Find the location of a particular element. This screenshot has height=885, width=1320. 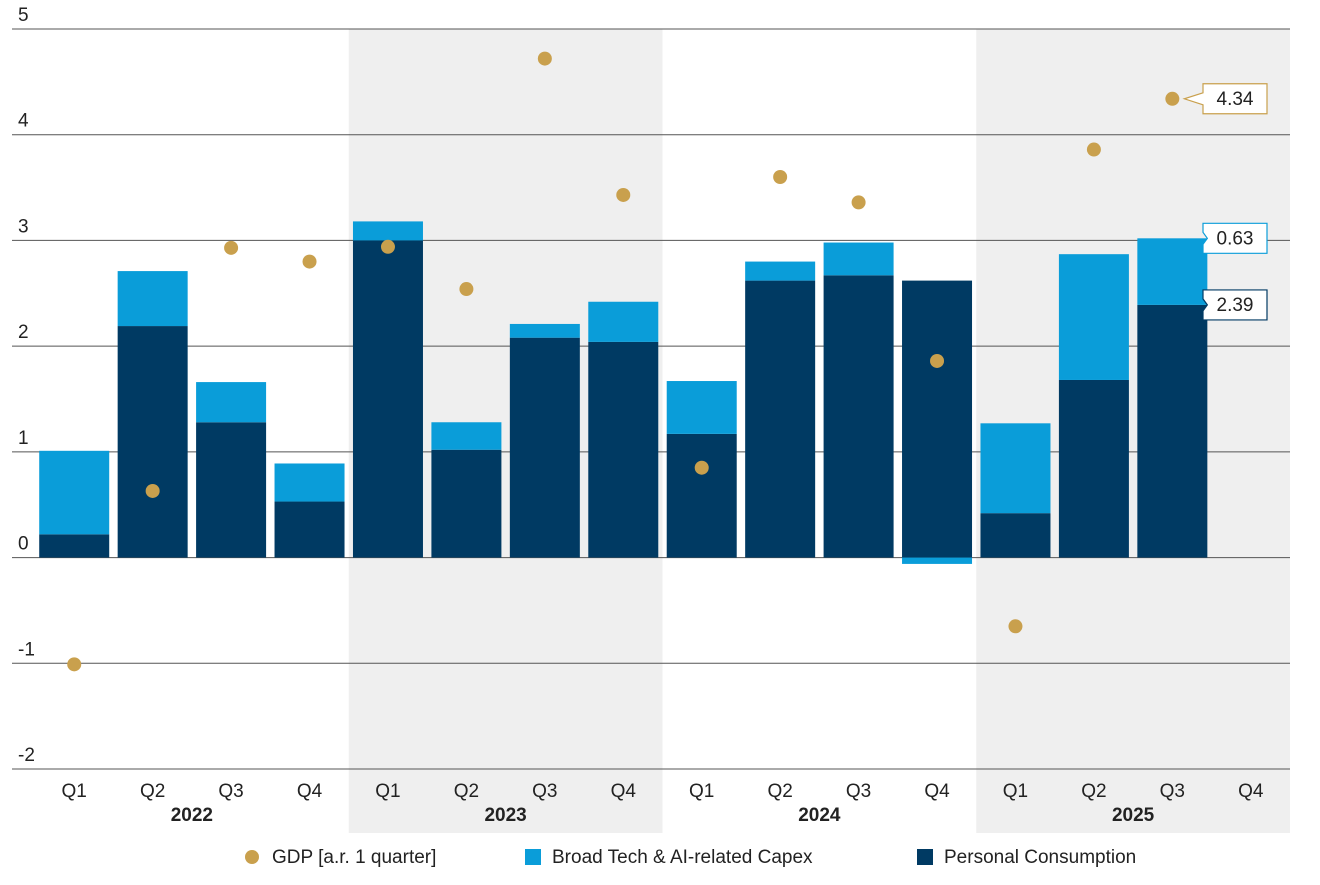

data-label: 2.39 is located at coordinates (1235, 305).